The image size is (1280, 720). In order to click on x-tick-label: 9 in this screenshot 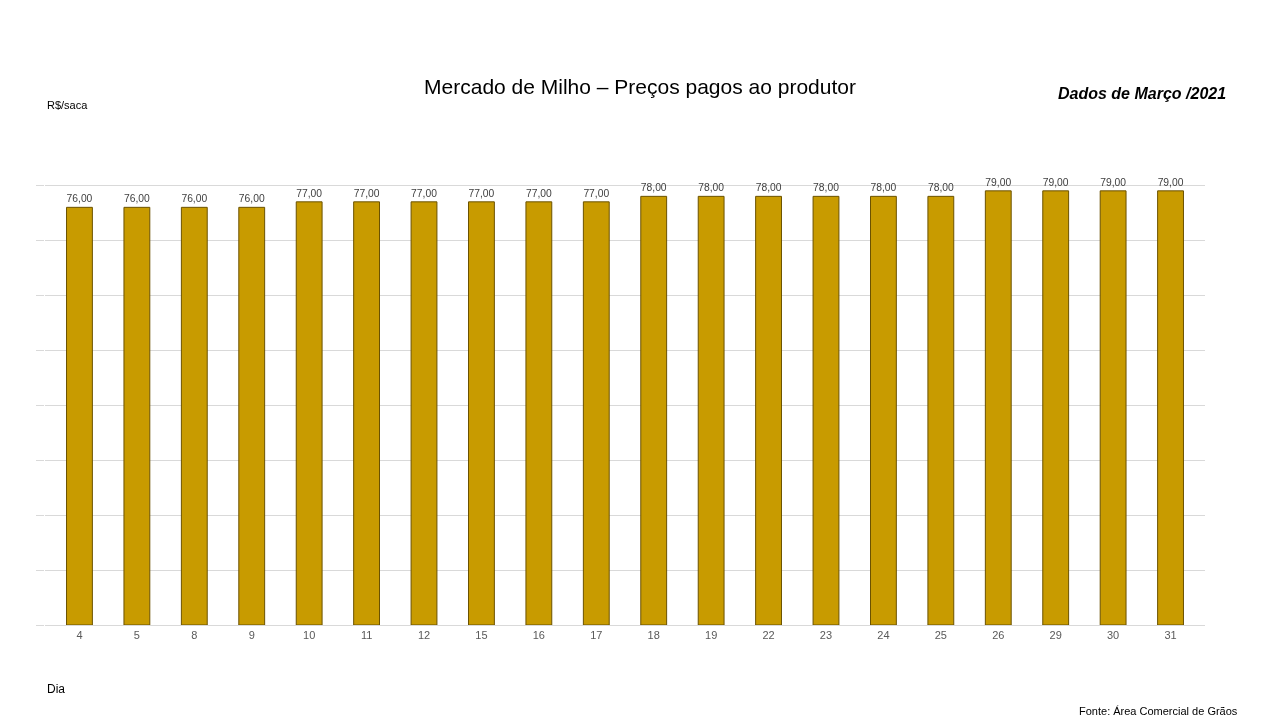, I will do `click(251, 635)`.